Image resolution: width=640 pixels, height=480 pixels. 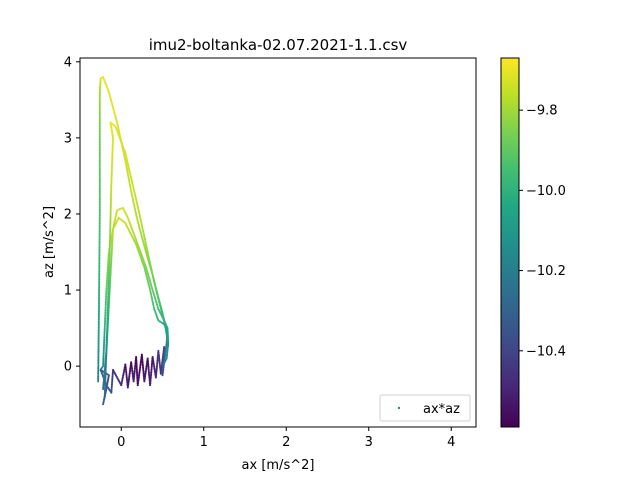 What do you see at coordinates (286, 438) in the screenshot?
I see `x-axis-ticks: 0 1 2 3 4` at bounding box center [286, 438].